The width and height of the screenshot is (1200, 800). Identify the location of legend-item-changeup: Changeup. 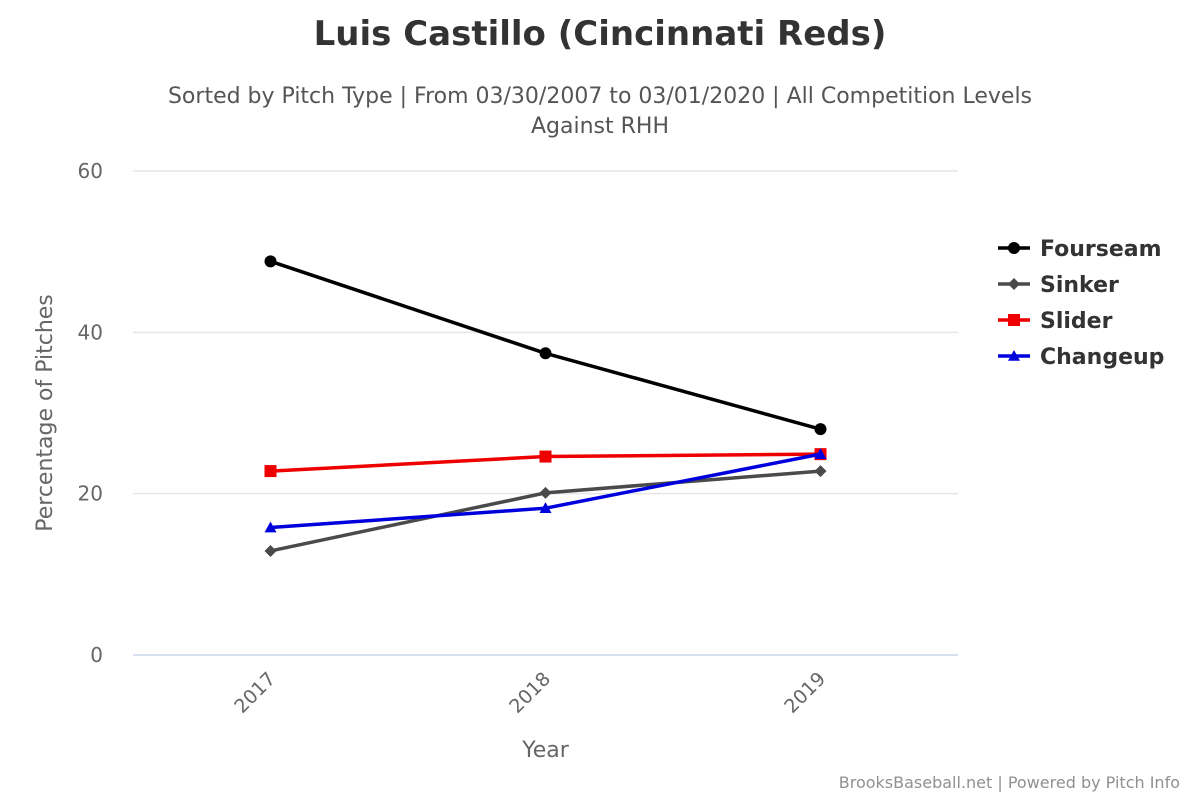
(1081, 357).